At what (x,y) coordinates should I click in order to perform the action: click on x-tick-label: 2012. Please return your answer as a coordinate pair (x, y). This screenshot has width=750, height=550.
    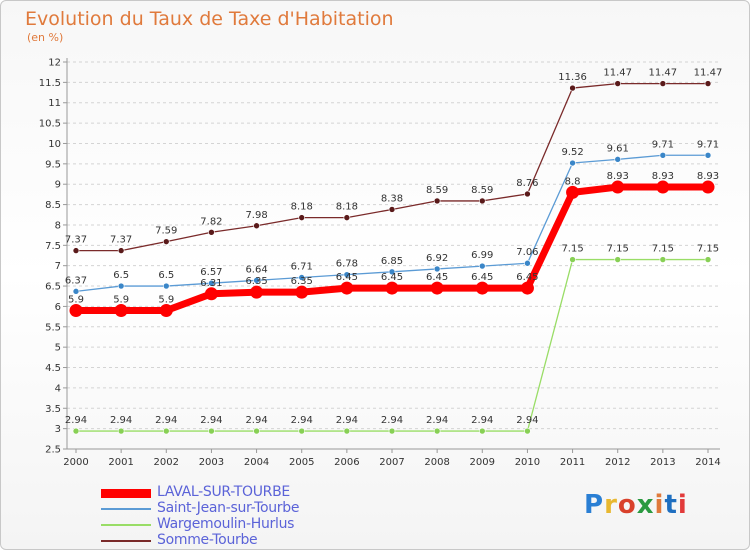
    Looking at the image, I should click on (617, 462).